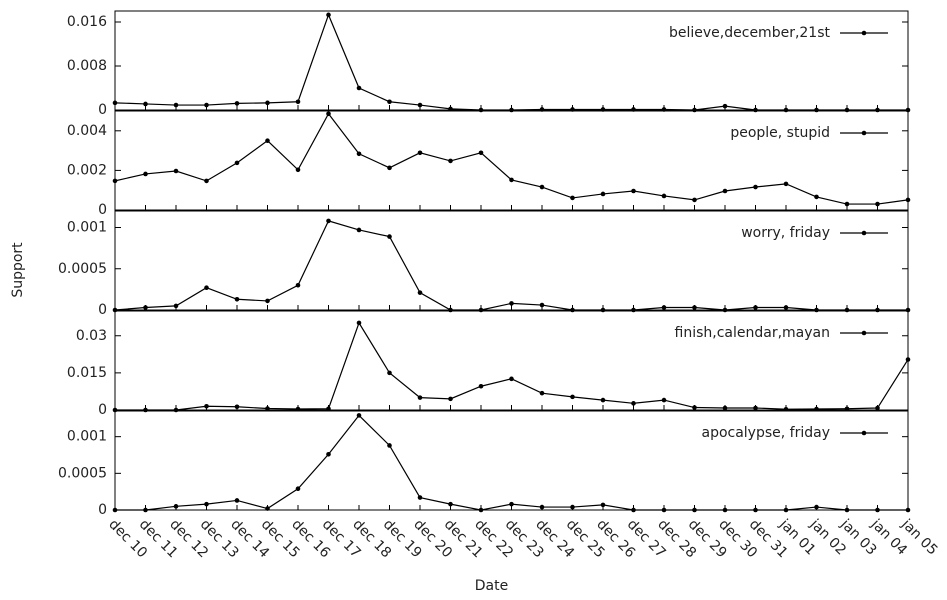  I want to click on y-tick-label: 0.03, so click(91, 336).